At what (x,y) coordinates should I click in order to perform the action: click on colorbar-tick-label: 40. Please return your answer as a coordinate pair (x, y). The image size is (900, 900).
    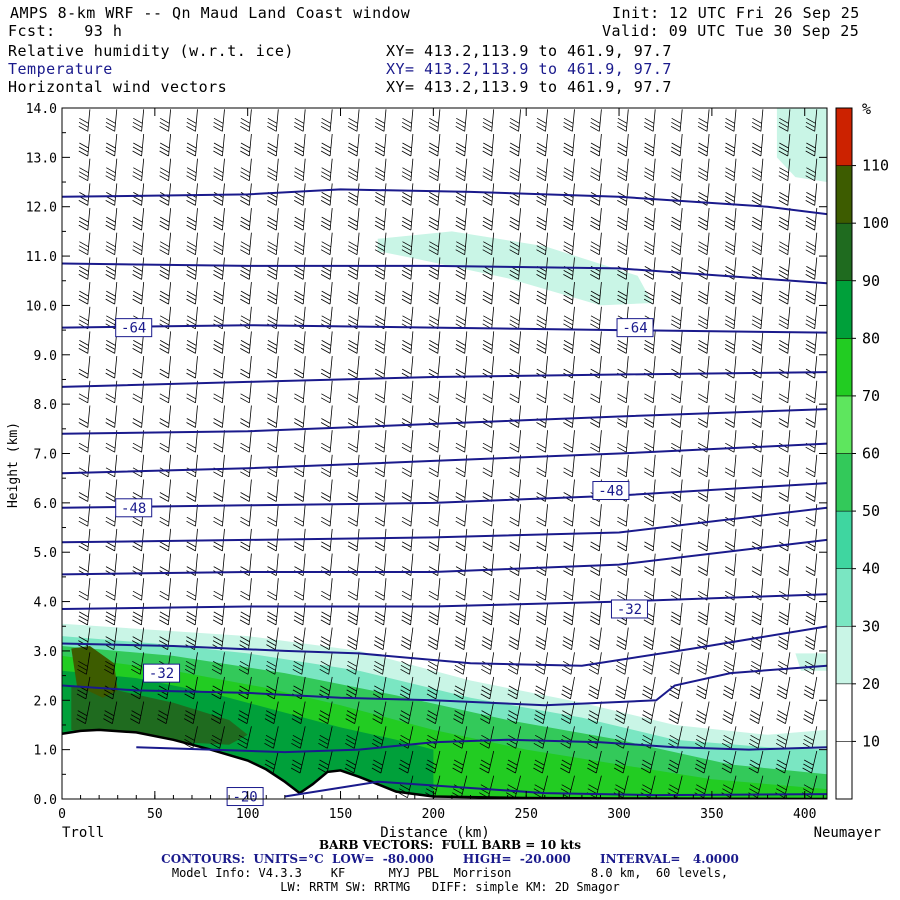
    Looking at the image, I should click on (871, 569).